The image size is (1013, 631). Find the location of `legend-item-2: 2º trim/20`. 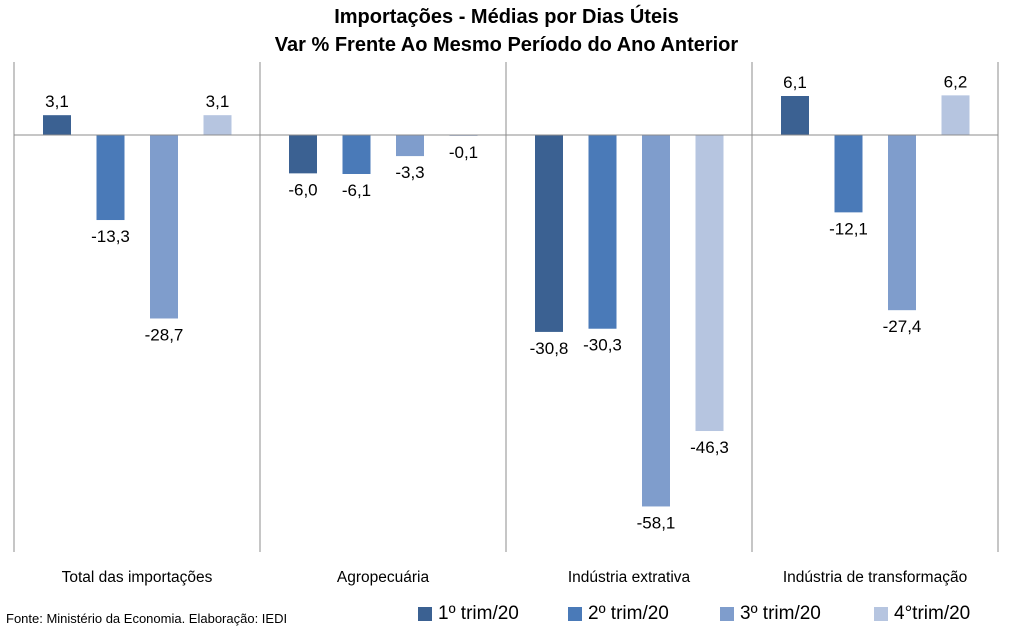

legend-item-2: 2º trim/20 is located at coordinates (618, 614).